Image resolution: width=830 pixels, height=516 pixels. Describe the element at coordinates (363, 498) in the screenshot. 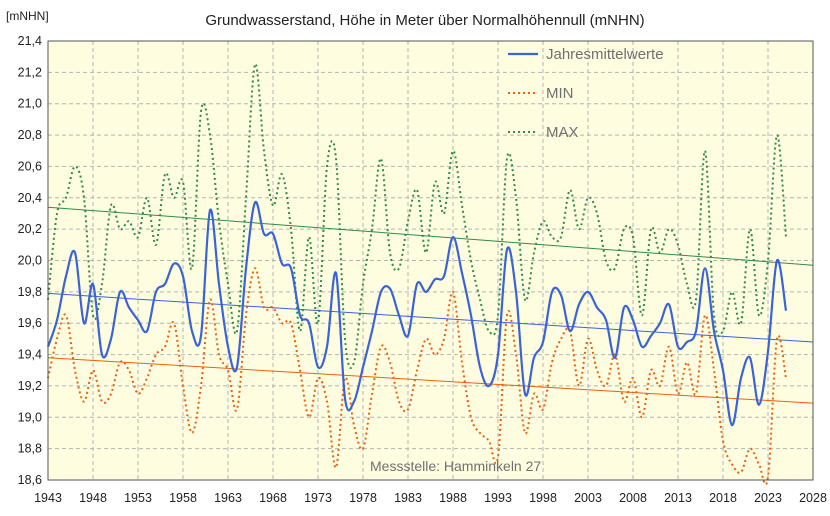

I see `x-tick-label: 1978` at that location.